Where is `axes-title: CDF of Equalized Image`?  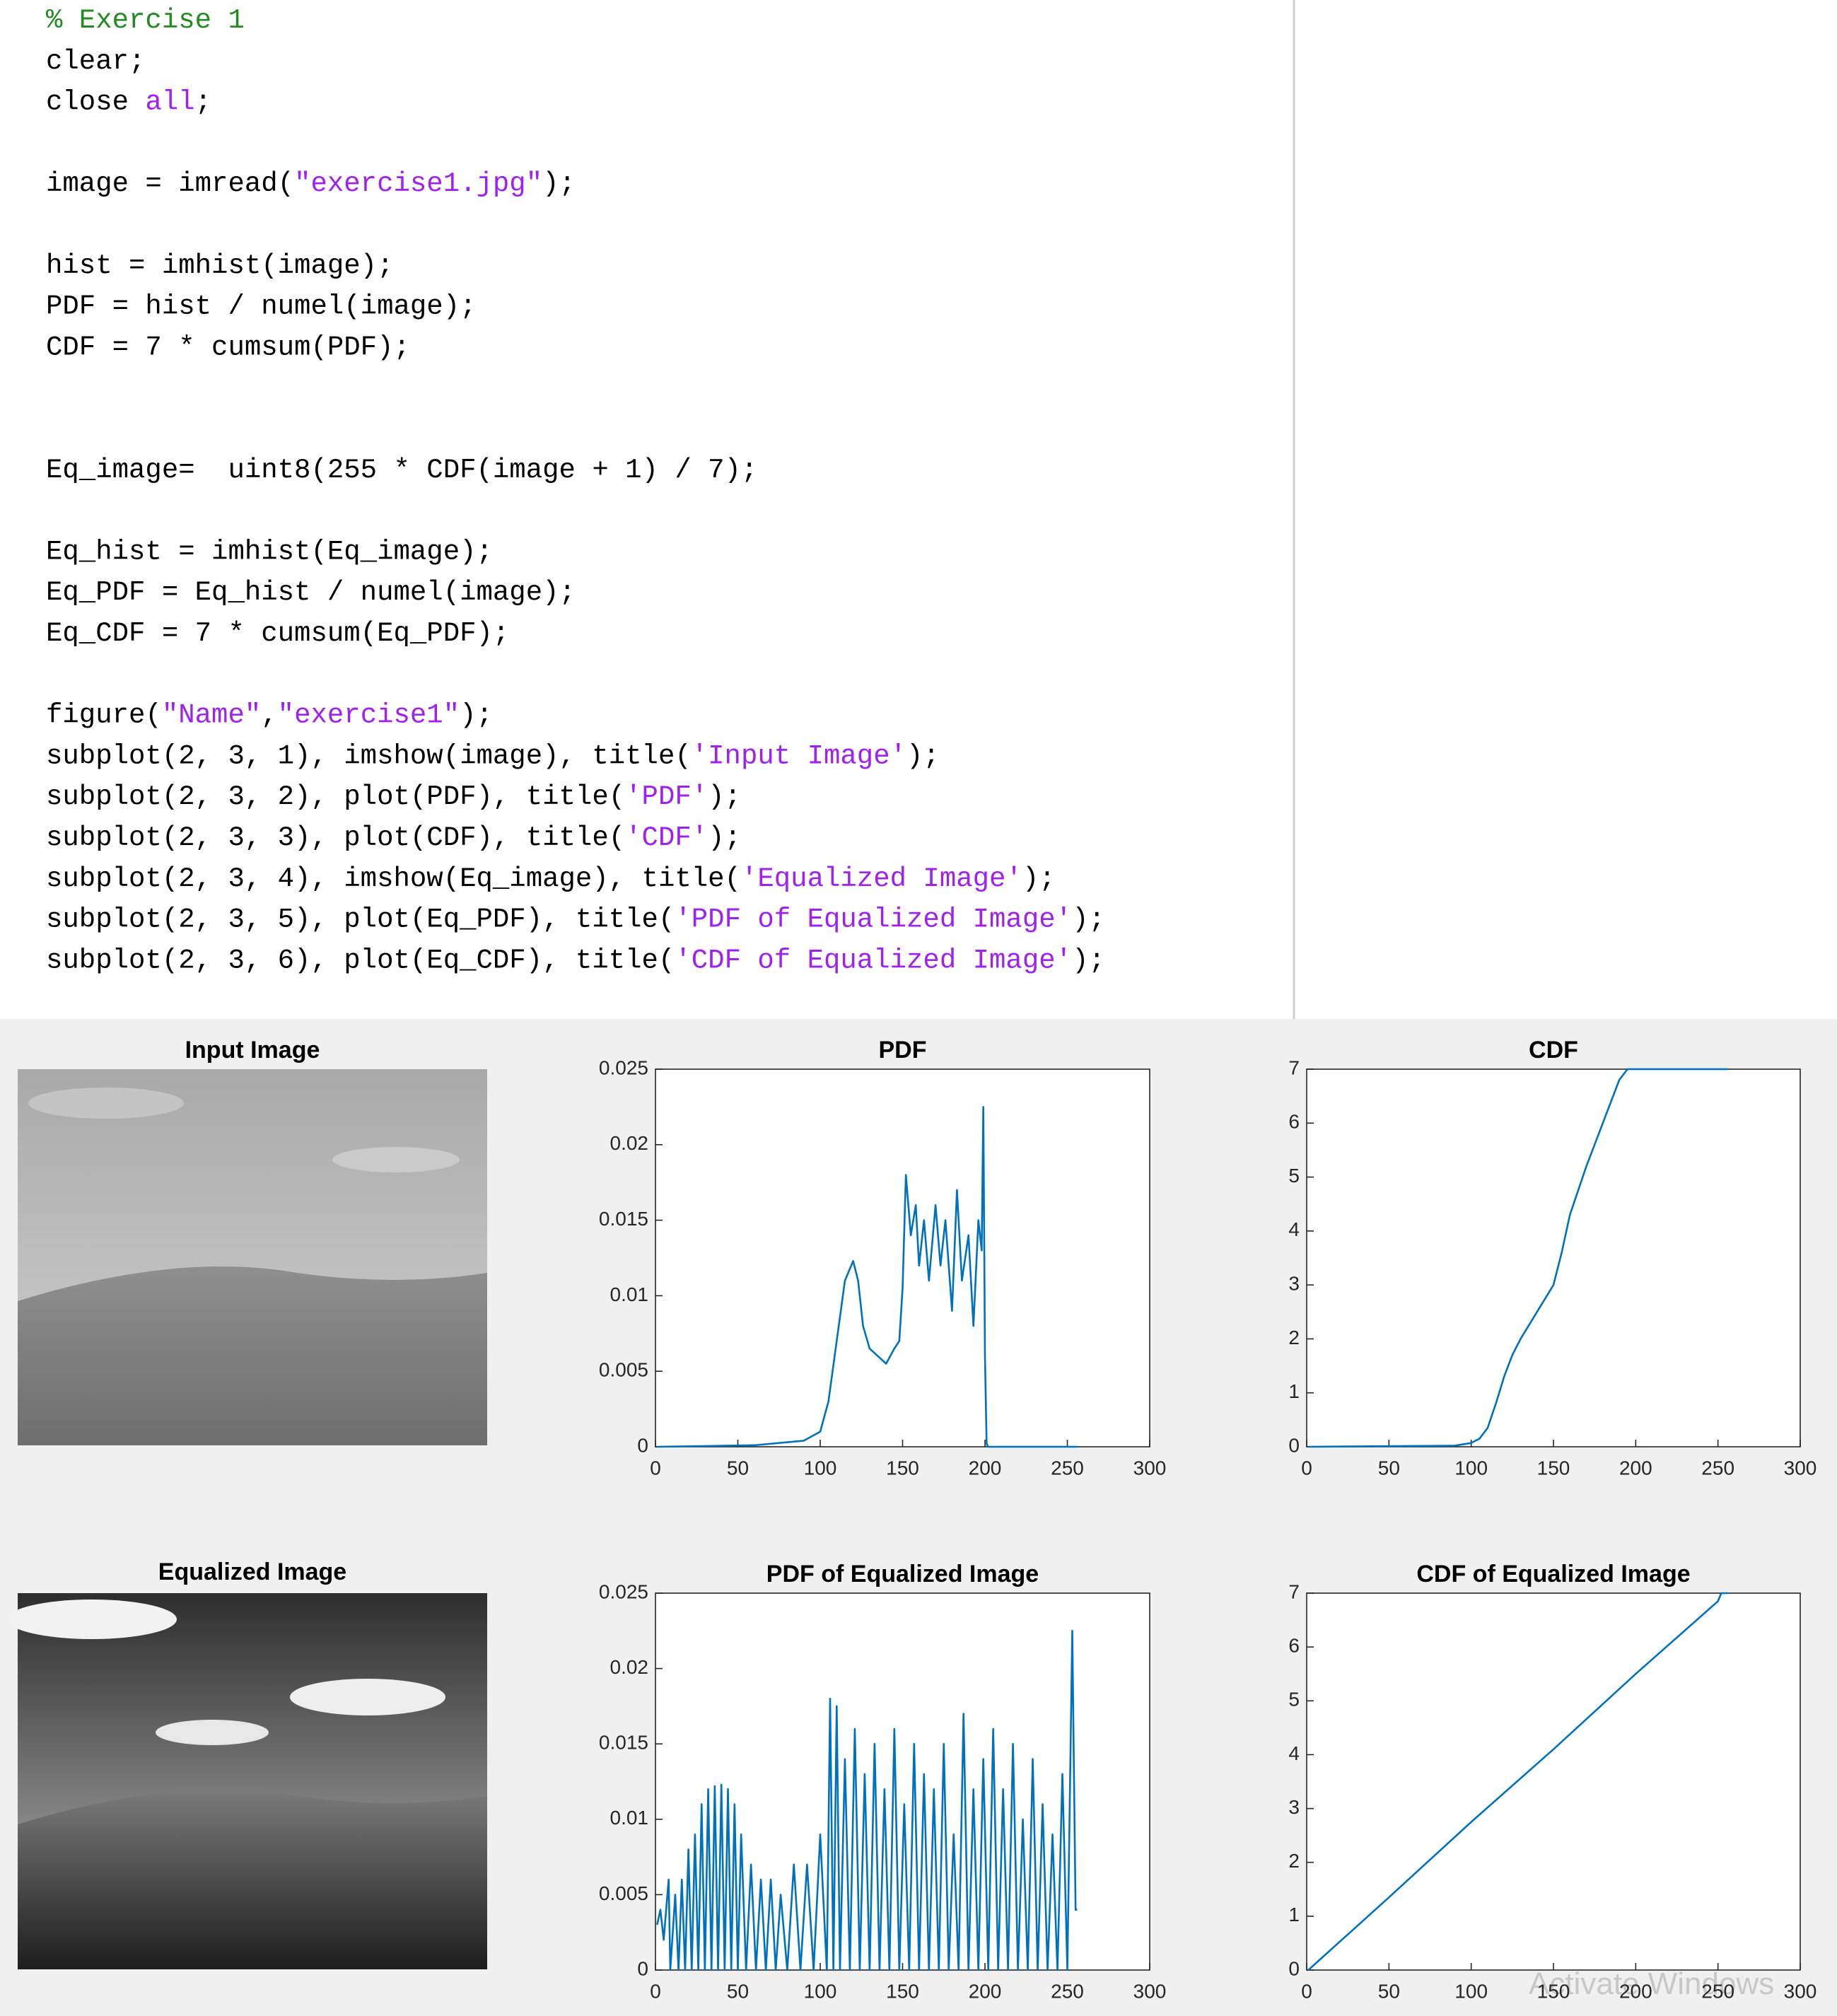 axes-title: CDF of Equalized Image is located at coordinates (1553, 1574).